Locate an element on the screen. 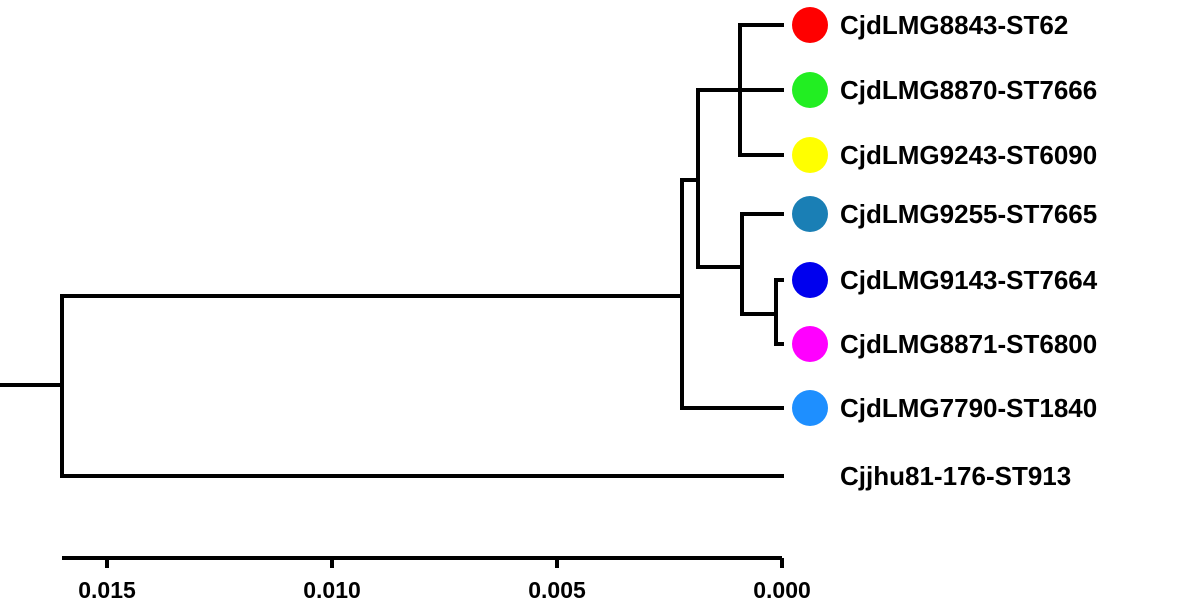 This screenshot has height=609, width=1200. scale-axis: 0.015 0.010 0.005 0.000 is located at coordinates (436, 579).